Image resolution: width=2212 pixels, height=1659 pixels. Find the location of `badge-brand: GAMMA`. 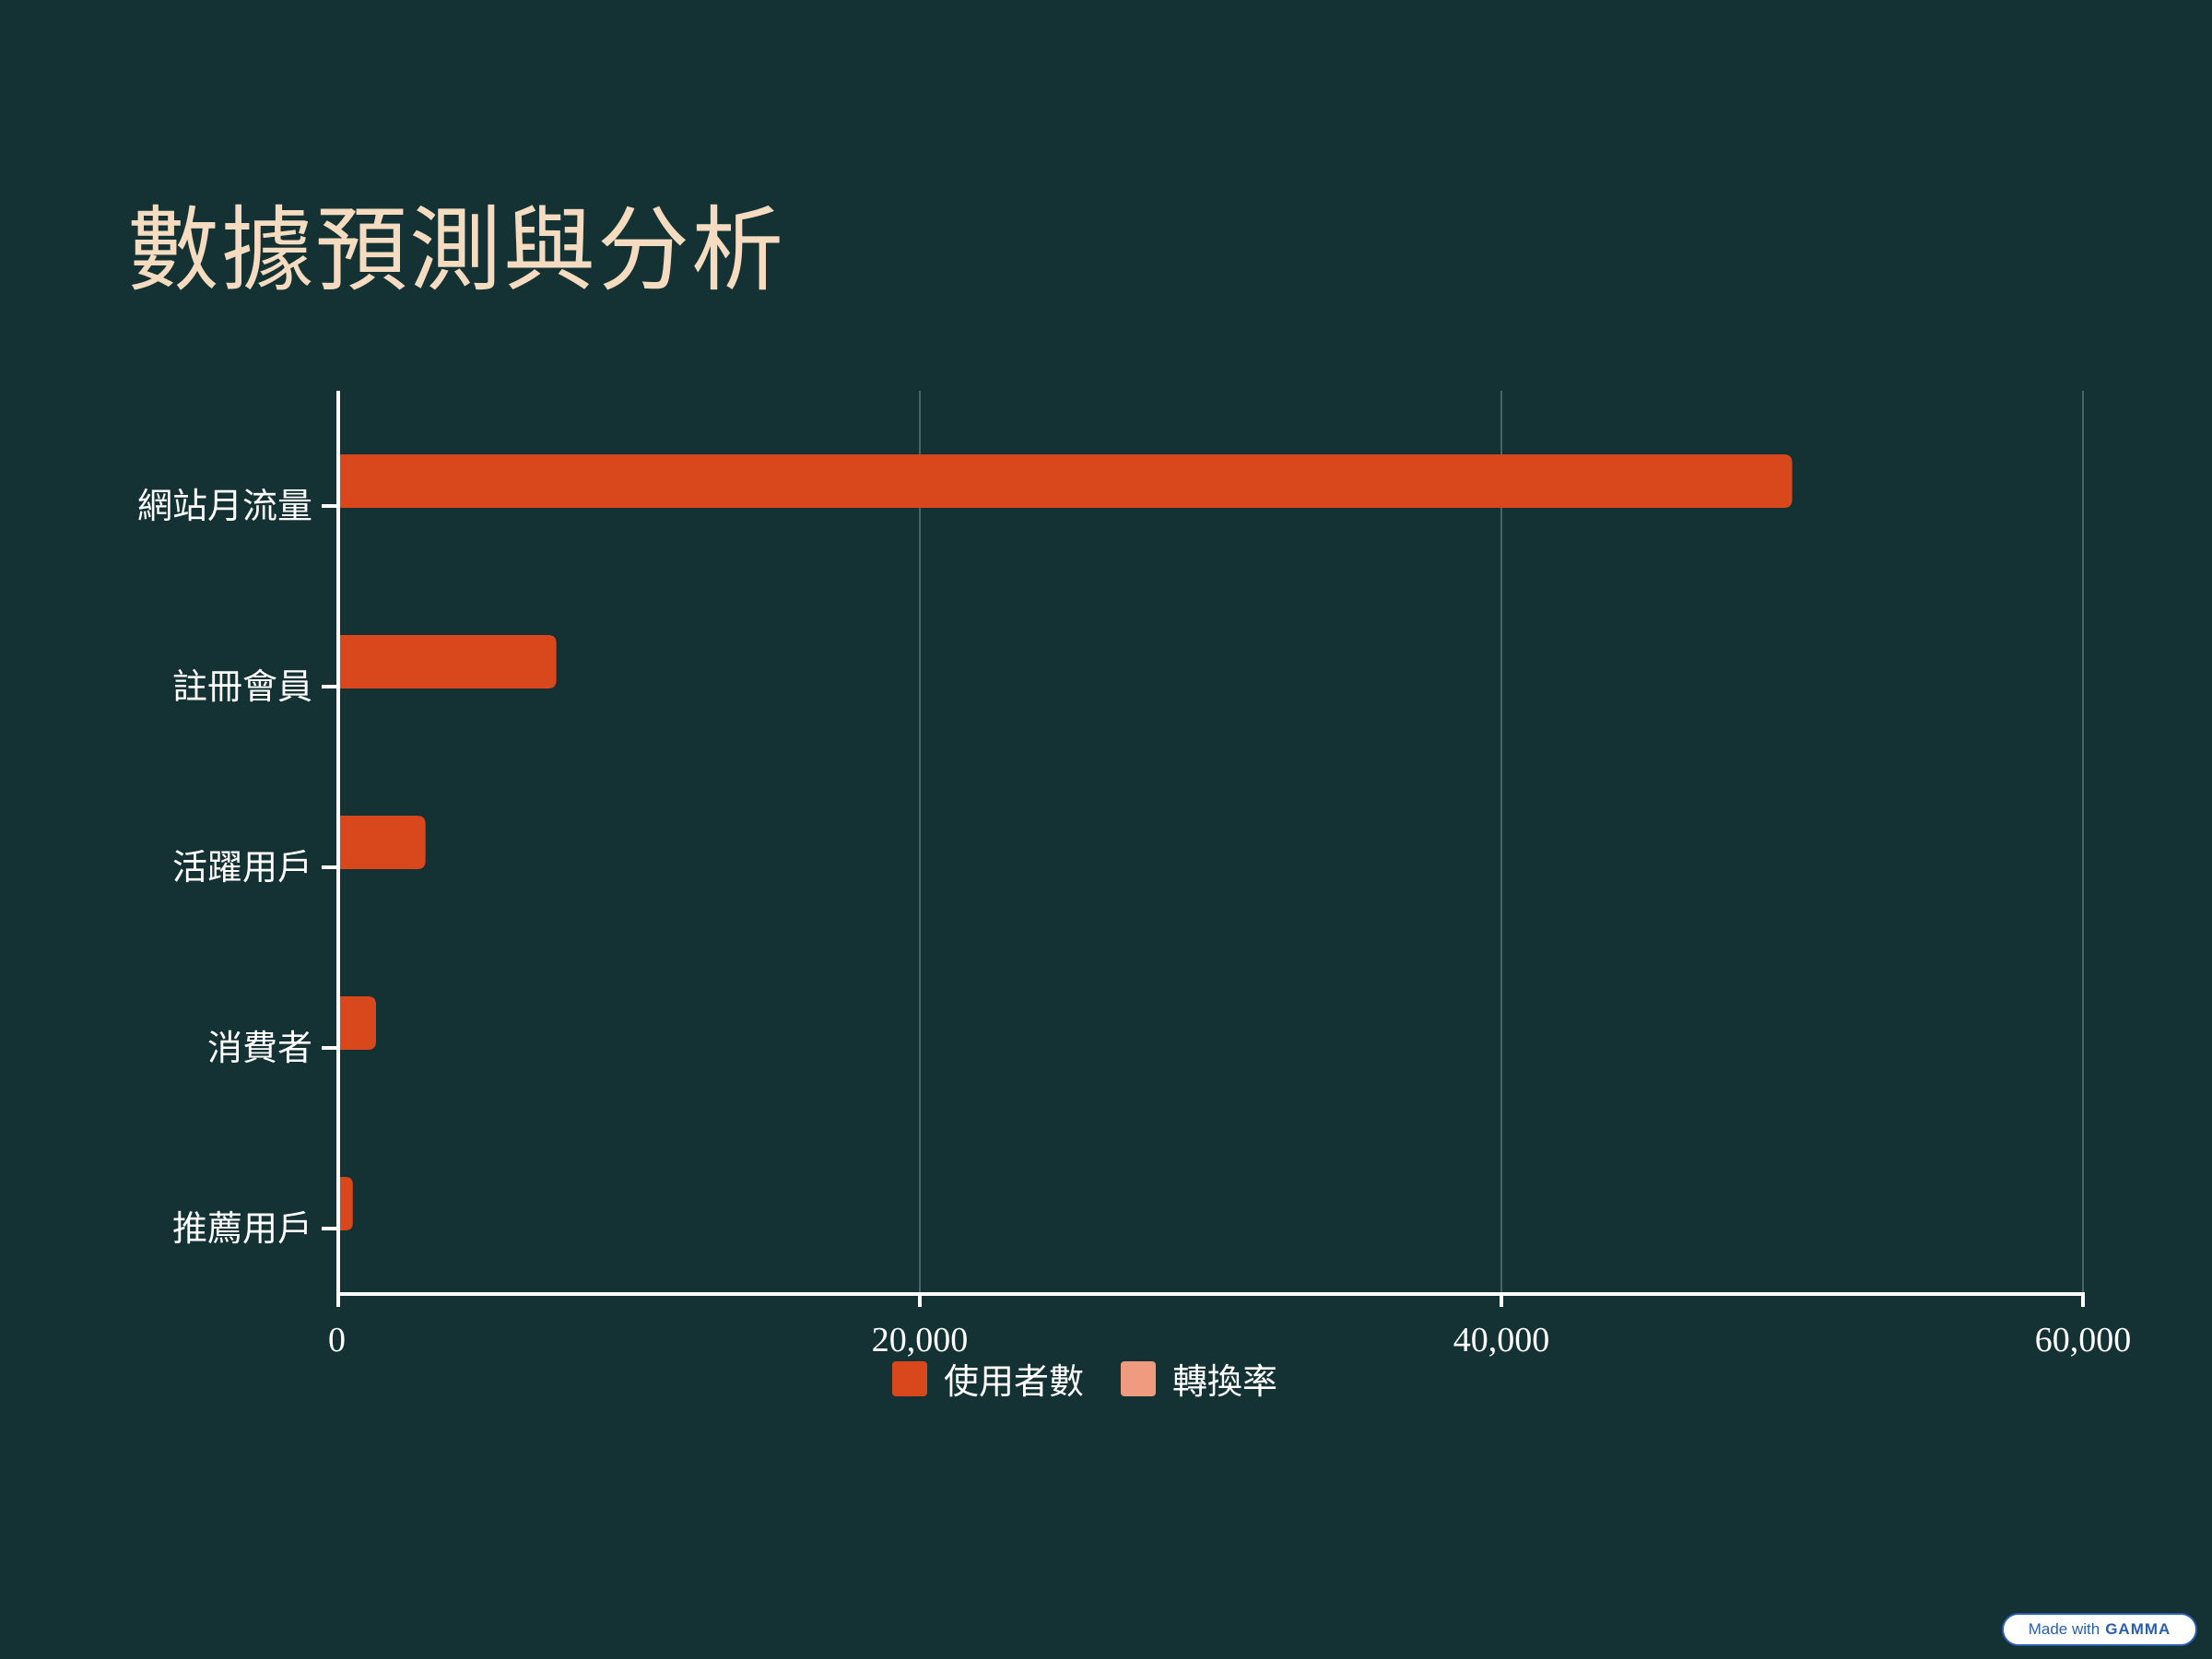

badge-brand: GAMMA is located at coordinates (2138, 1629).